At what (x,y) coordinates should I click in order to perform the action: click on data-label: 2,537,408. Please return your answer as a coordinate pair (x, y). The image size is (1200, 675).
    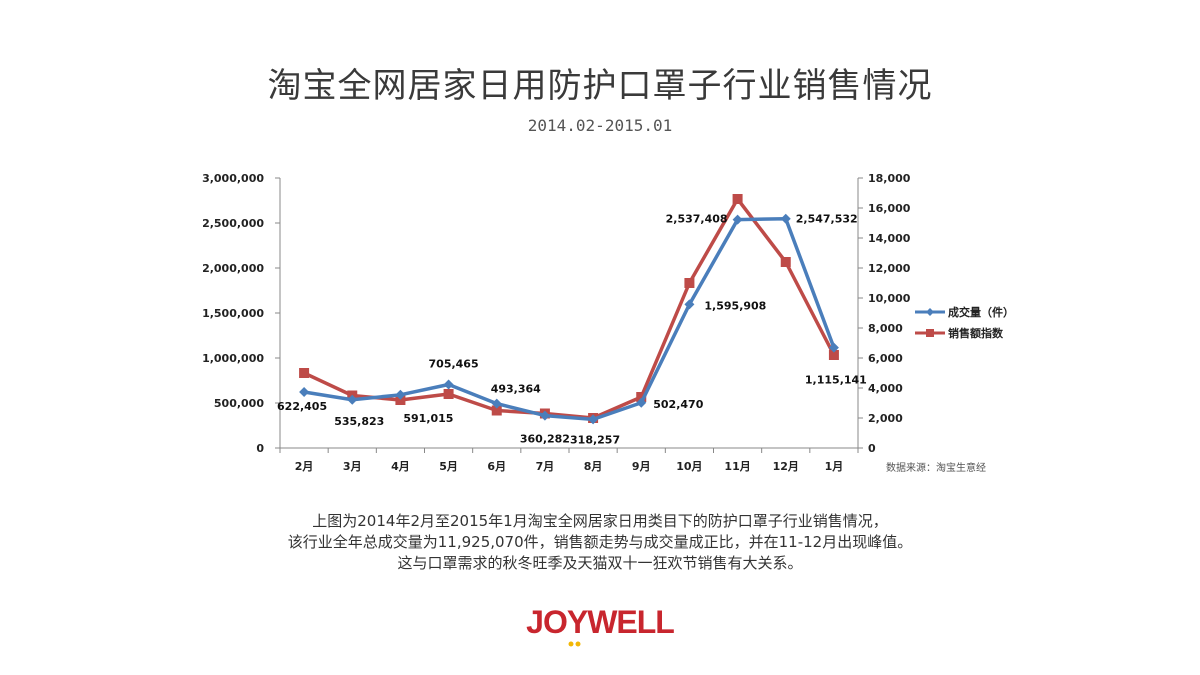
    Looking at the image, I should click on (697, 219).